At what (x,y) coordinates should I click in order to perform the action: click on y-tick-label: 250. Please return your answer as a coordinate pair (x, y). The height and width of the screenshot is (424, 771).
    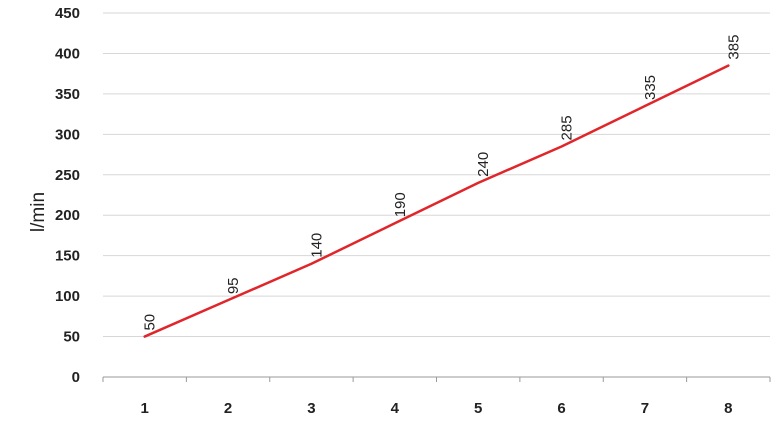
    Looking at the image, I should click on (67, 175).